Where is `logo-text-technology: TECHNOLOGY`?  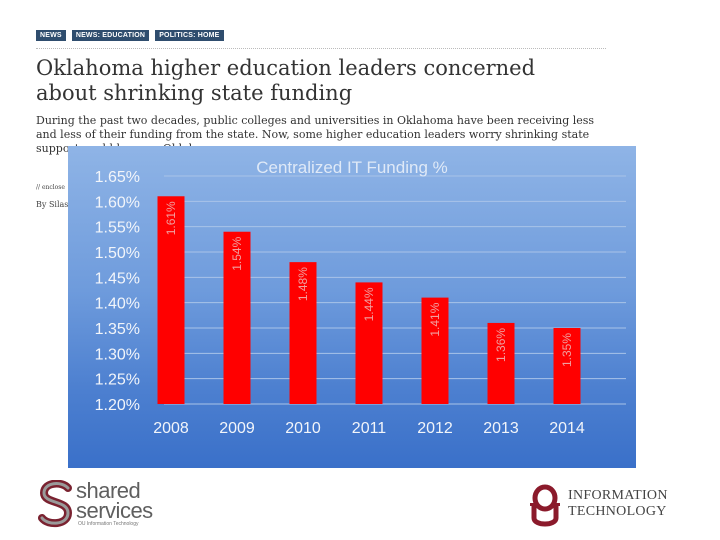
logo-text-technology: TECHNOLOGY is located at coordinates (617, 511).